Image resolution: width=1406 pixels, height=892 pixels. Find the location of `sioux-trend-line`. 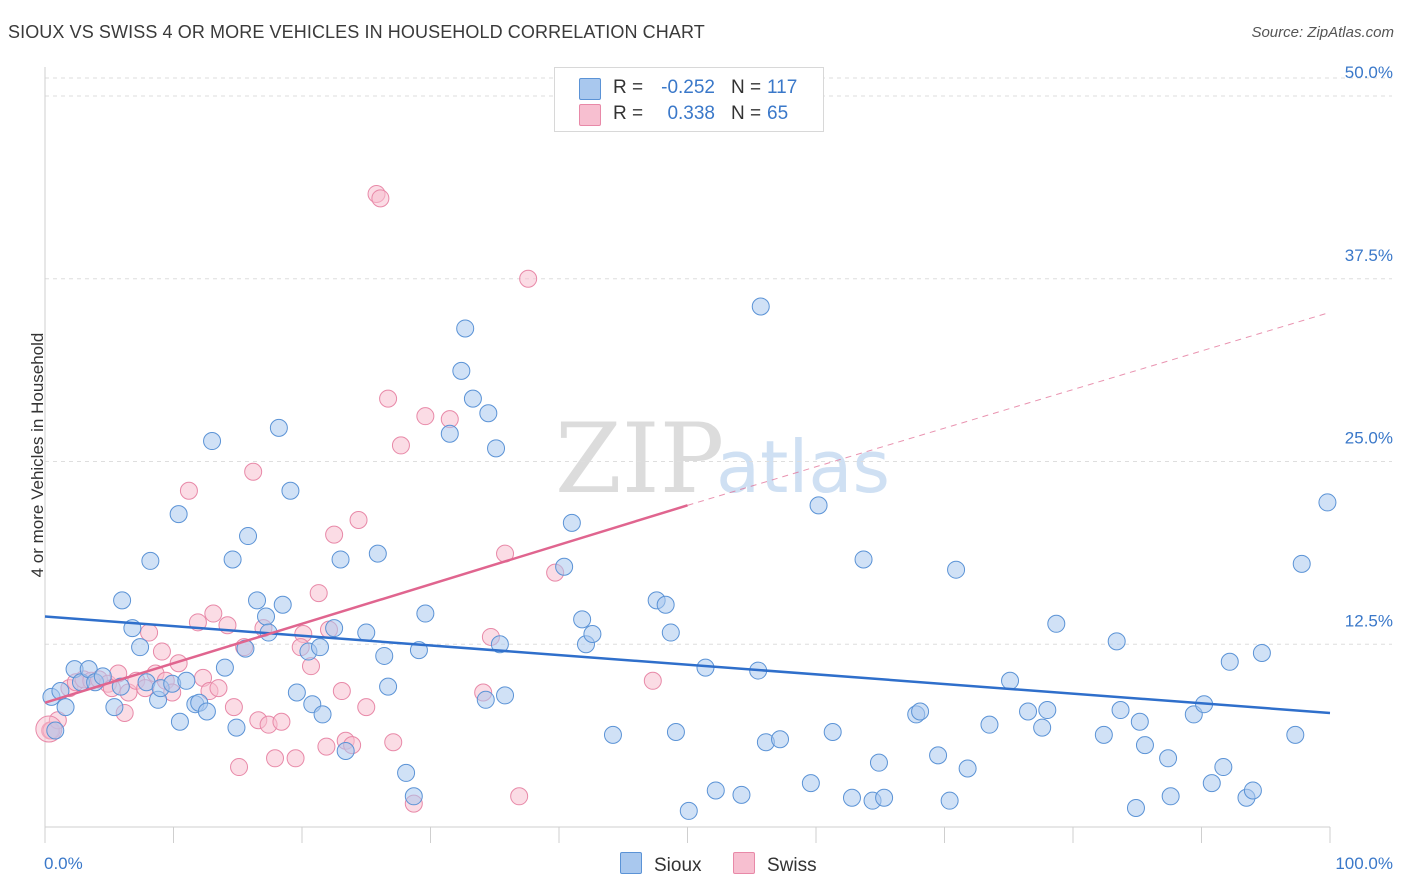

sioux-trend-line is located at coordinates (687, 665).